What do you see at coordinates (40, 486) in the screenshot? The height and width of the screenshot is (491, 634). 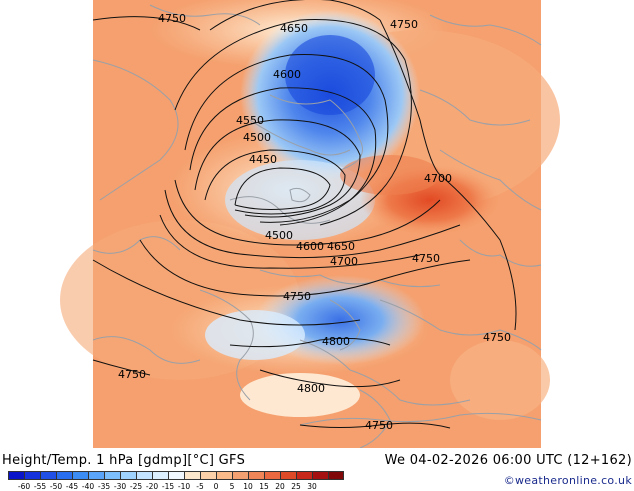 I see `color-legend-tick: -55` at bounding box center [40, 486].